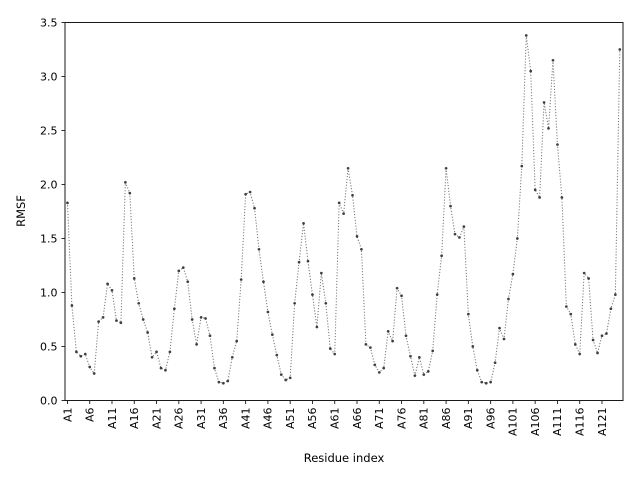  Describe the element at coordinates (52, 211) in the screenshot. I see `y-axis: 0.0 0.5 1.0 1.5 2.0 2.5 3.0 3.5` at that location.